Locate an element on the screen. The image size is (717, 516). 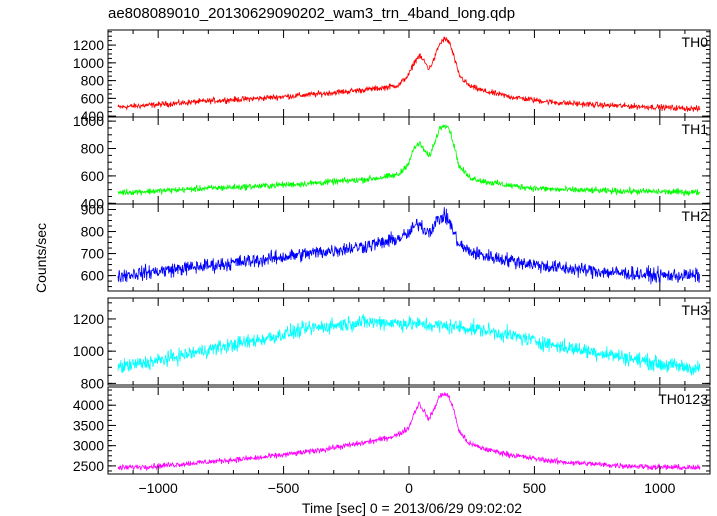
panel-label-th0: TH0 is located at coordinates (695, 42).